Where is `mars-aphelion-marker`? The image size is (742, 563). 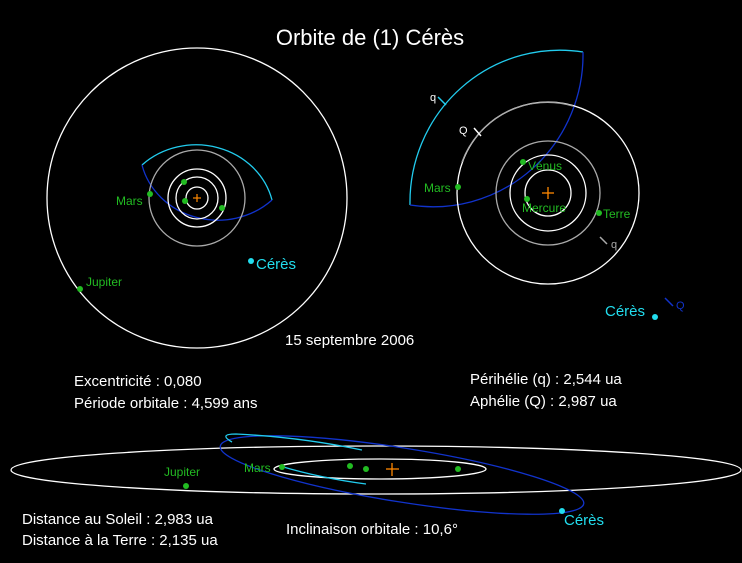
mars-aphelion-marker is located at coordinates (477, 132).